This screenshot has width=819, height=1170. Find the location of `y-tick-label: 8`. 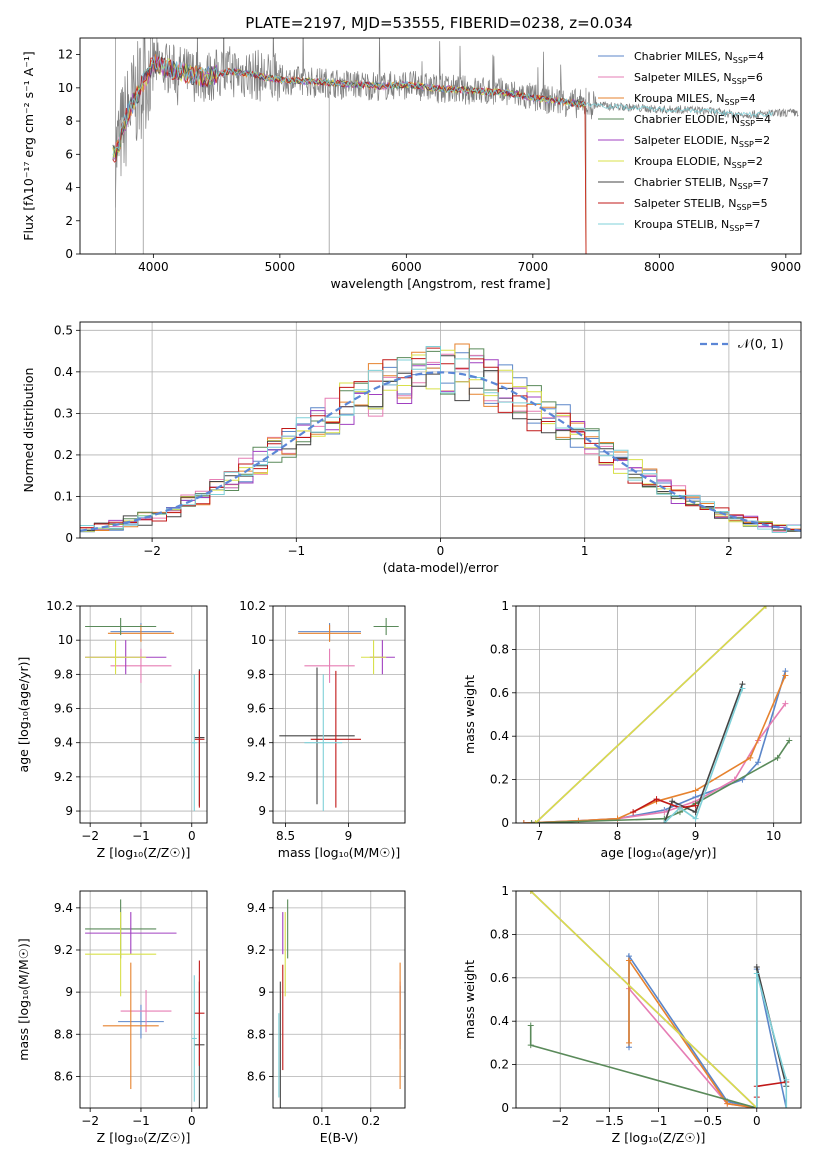

y-tick-label: 8 is located at coordinates (69, 121).